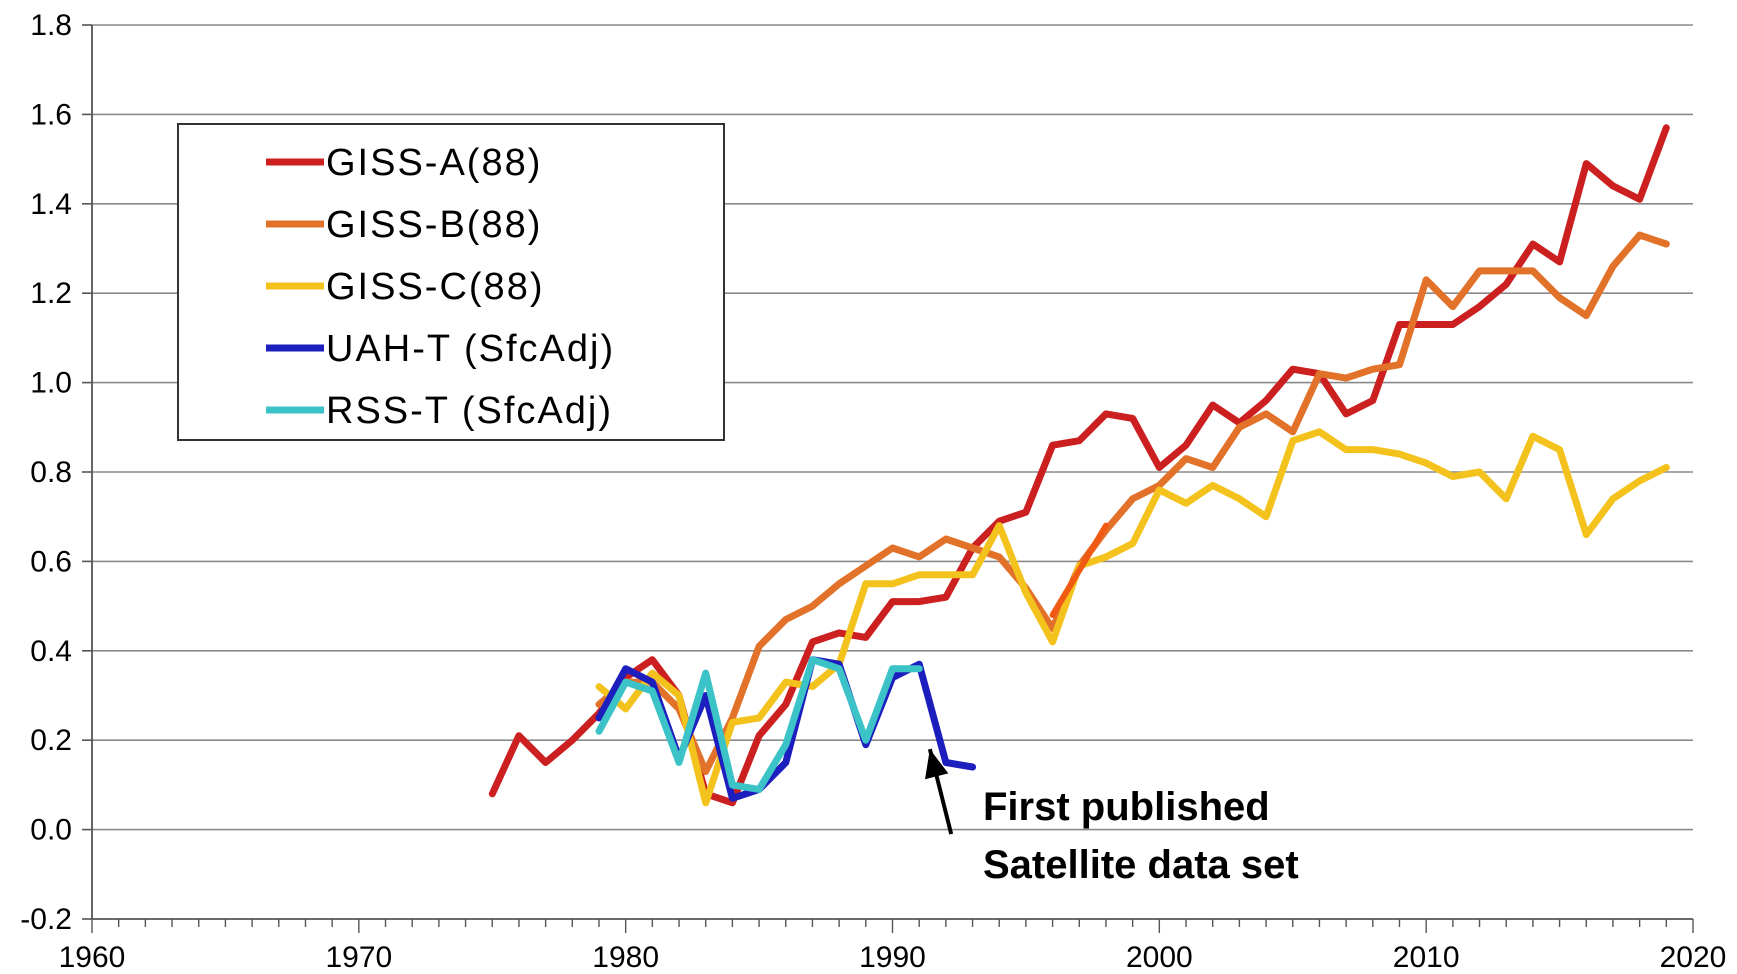 Image resolution: width=1737 pixels, height=974 pixels. Describe the element at coordinates (625, 957) in the screenshot. I see `x-tick-label: 1980` at that location.